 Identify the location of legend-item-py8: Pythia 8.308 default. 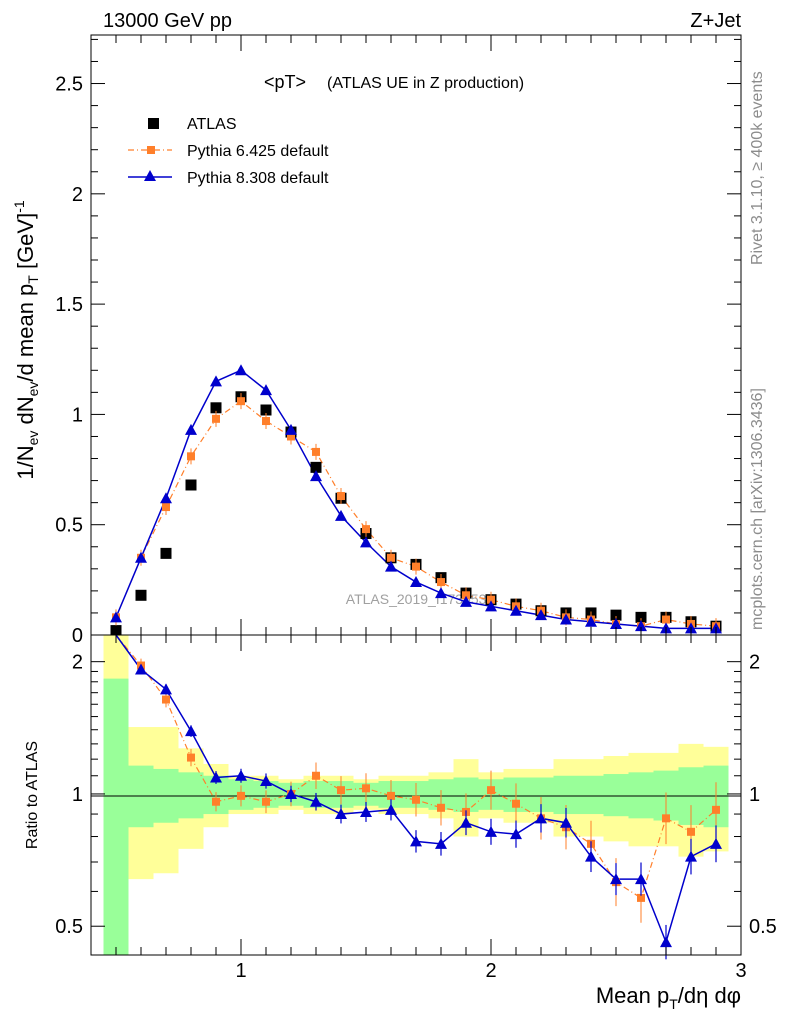
(228, 178).